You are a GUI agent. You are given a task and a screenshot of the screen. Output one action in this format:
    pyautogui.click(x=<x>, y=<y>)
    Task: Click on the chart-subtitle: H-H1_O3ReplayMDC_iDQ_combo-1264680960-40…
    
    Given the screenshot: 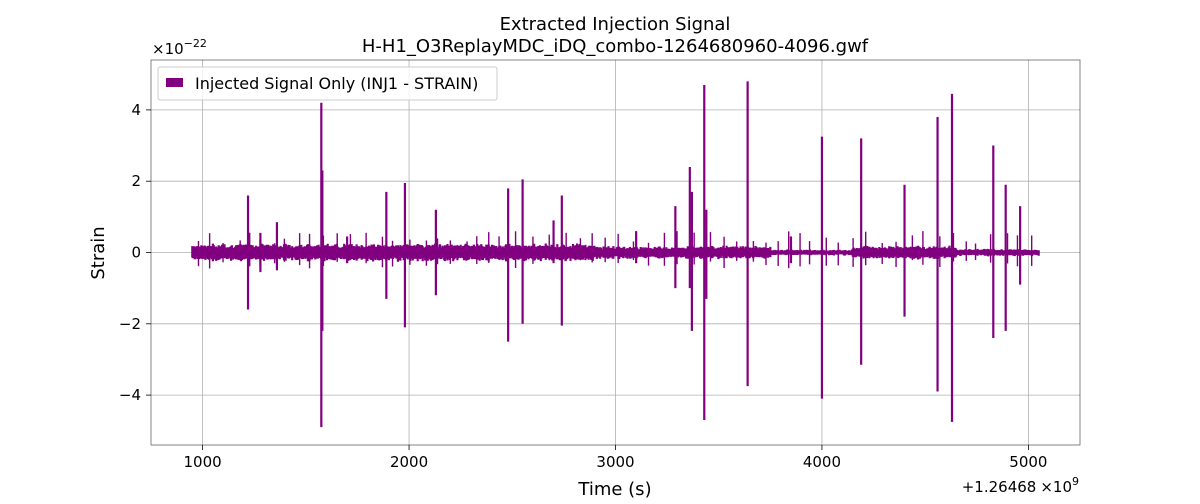 What is the action you would take?
    pyautogui.click(x=615, y=46)
    